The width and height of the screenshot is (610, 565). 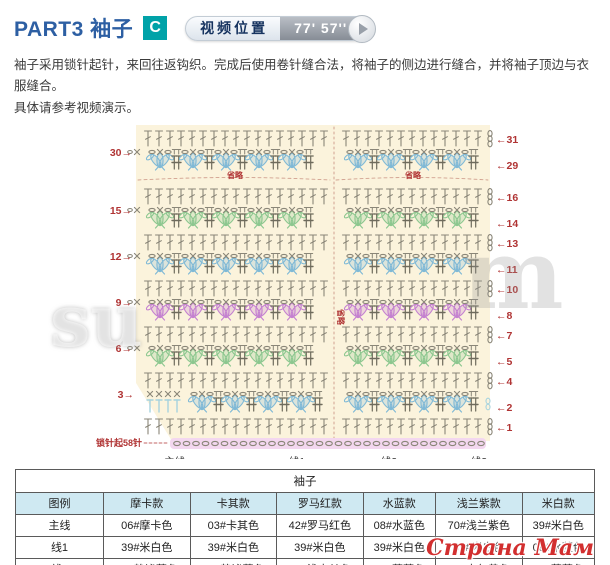 I want to click on svg-text: ←7, so click(x=504, y=336).